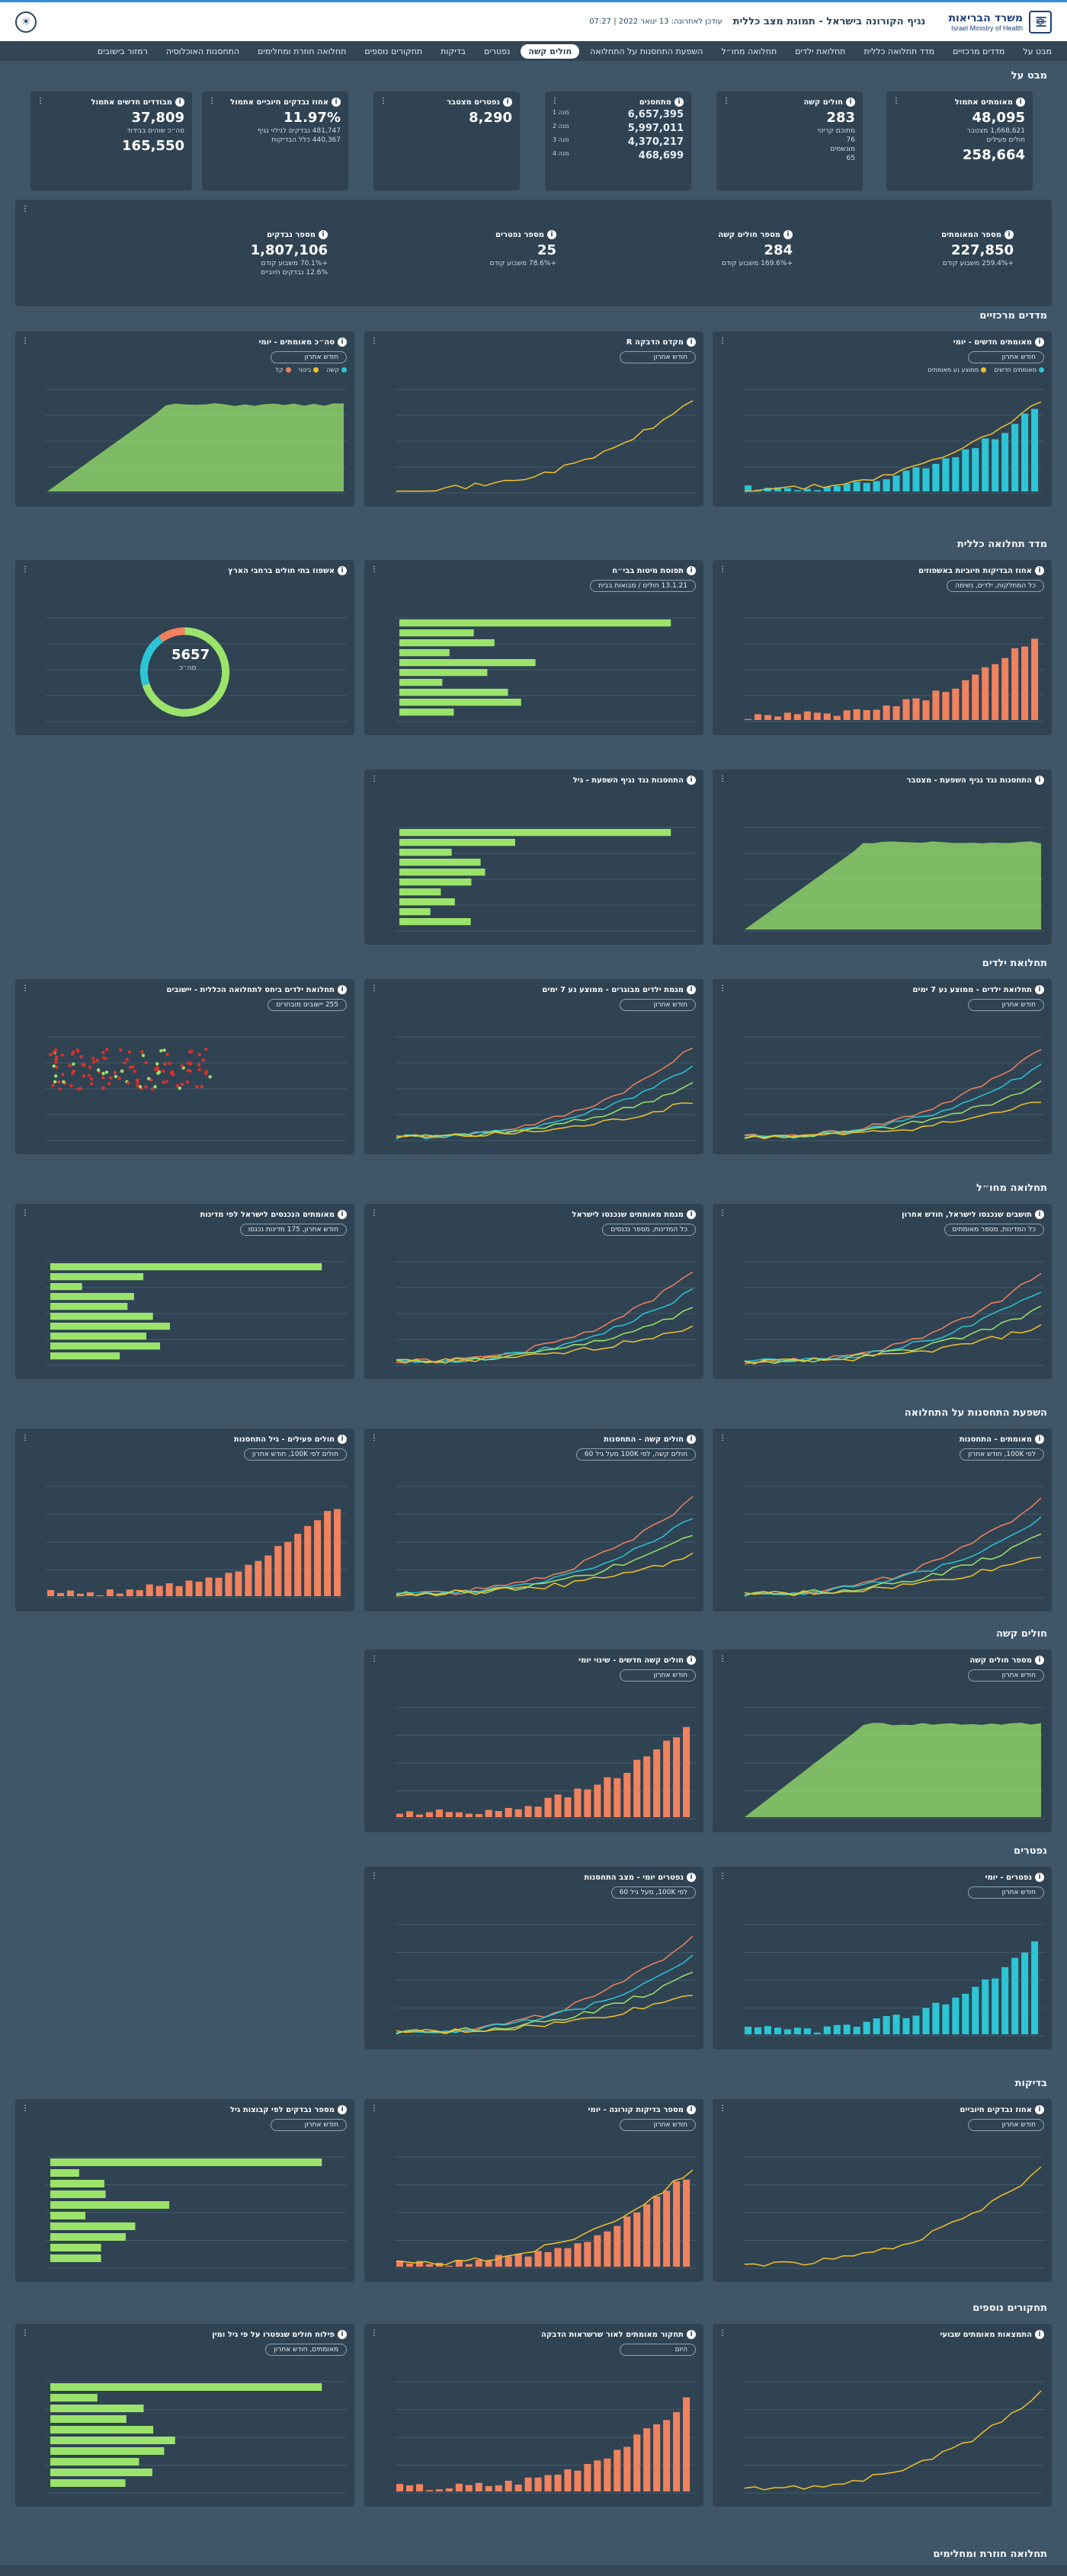 This screenshot has height=2576, width=1067. I want to click on period-selector: כל המחלקות, ילדים, נשימה, so click(995, 586).